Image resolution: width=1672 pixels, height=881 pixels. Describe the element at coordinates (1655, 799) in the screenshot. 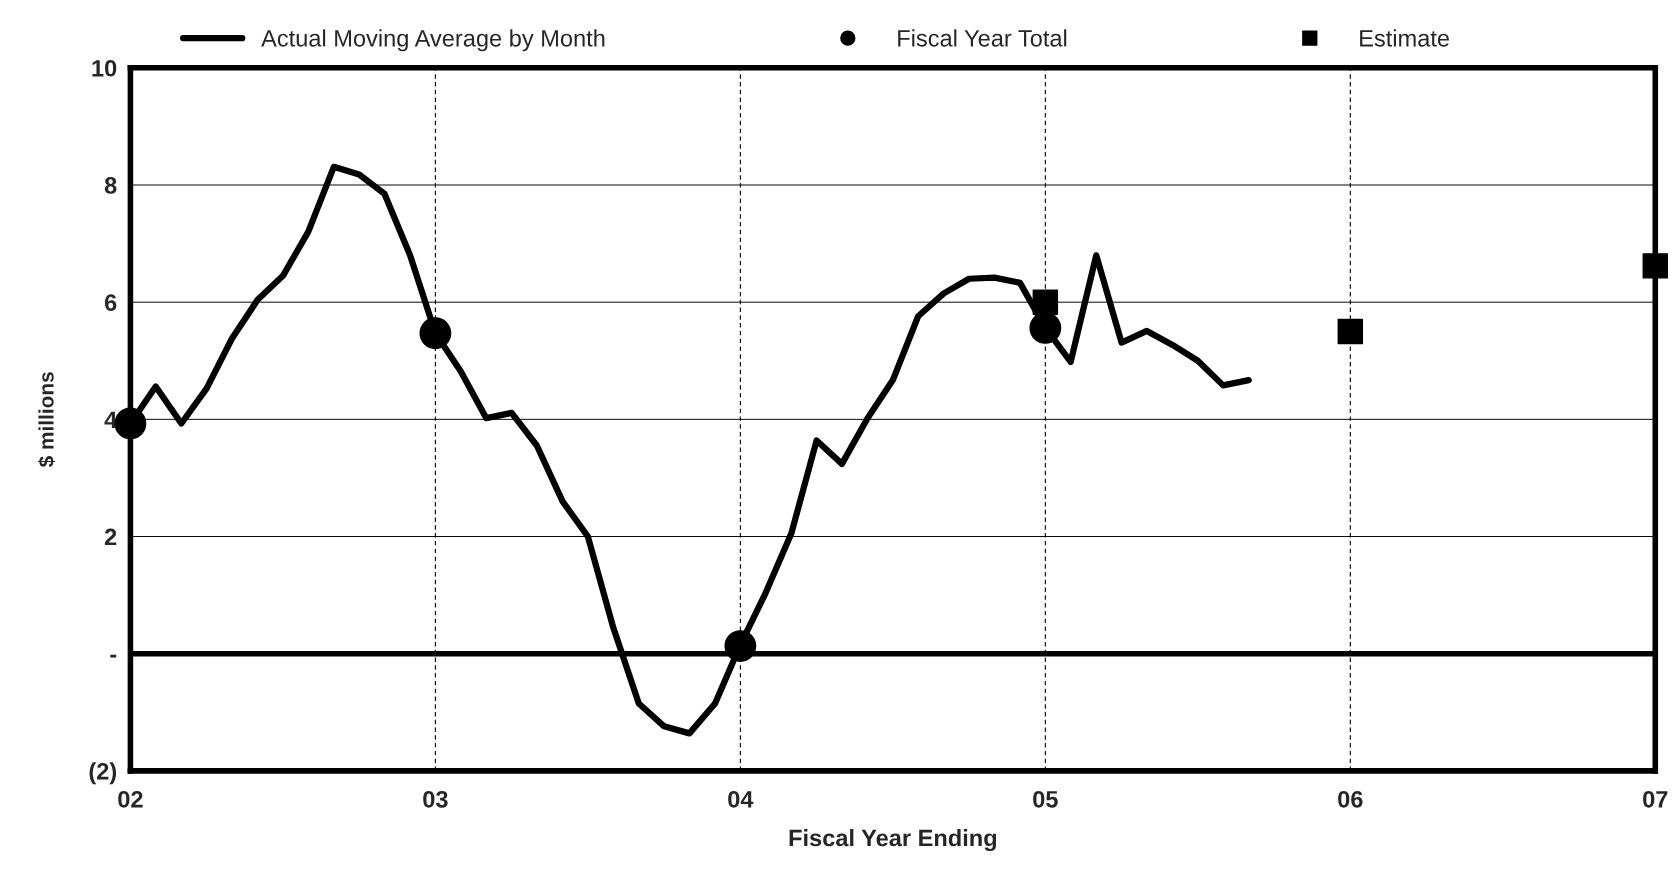

I see `x-tick-label: 07` at that location.